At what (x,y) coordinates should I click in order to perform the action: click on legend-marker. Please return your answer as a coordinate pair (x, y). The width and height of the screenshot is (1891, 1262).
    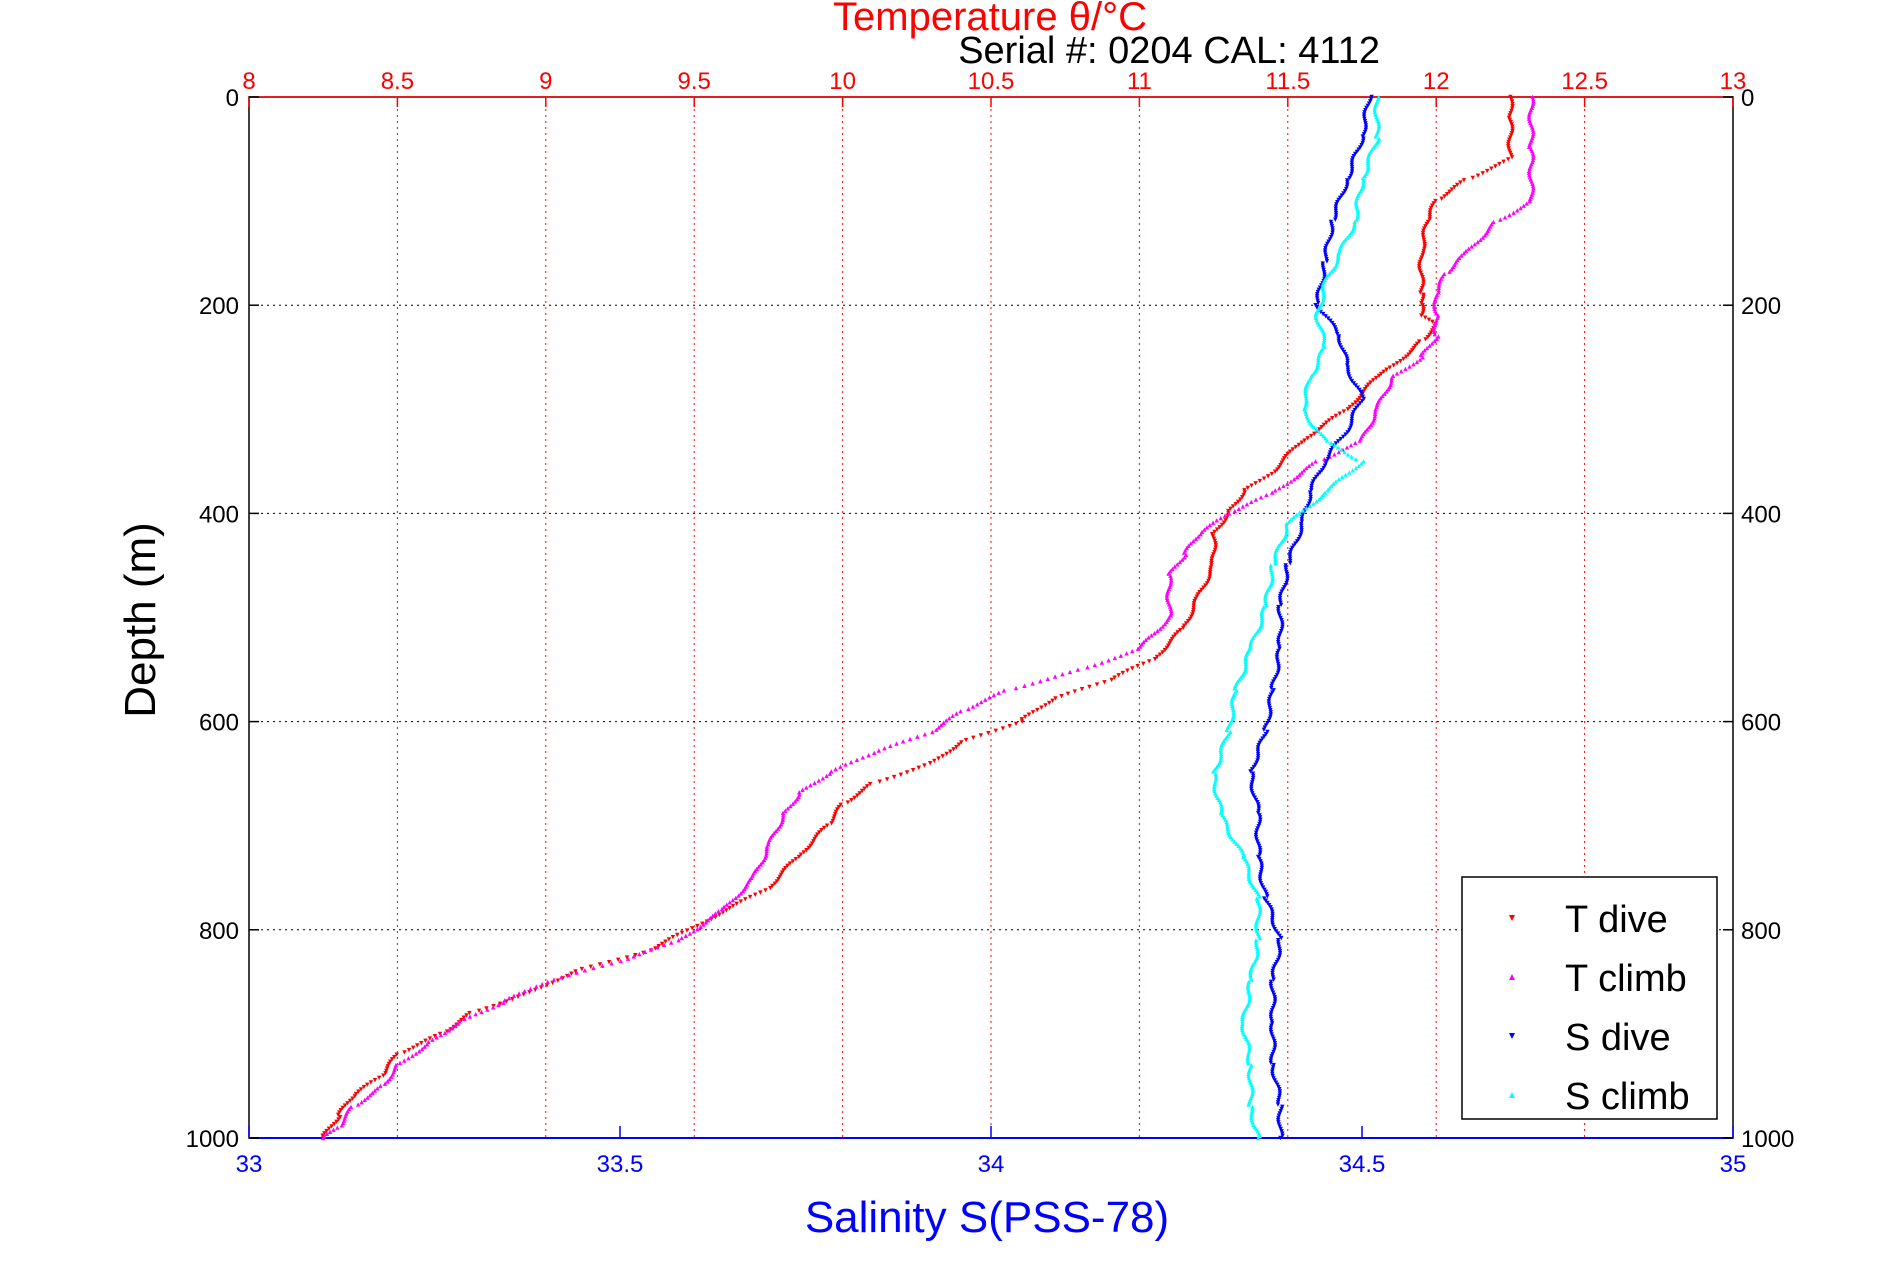
    Looking at the image, I should click on (1512, 1095).